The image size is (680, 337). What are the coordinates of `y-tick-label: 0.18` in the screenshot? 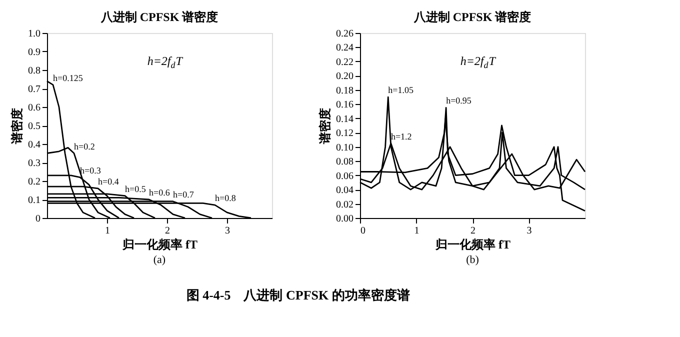 It's located at (345, 90).